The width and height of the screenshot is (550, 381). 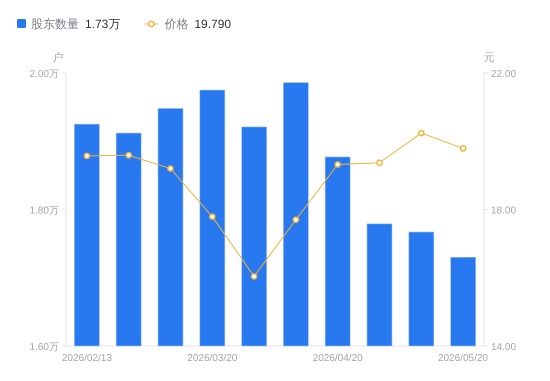 What do you see at coordinates (87, 358) in the screenshot?
I see `x-tick-label: 2026/02/13` at bounding box center [87, 358].